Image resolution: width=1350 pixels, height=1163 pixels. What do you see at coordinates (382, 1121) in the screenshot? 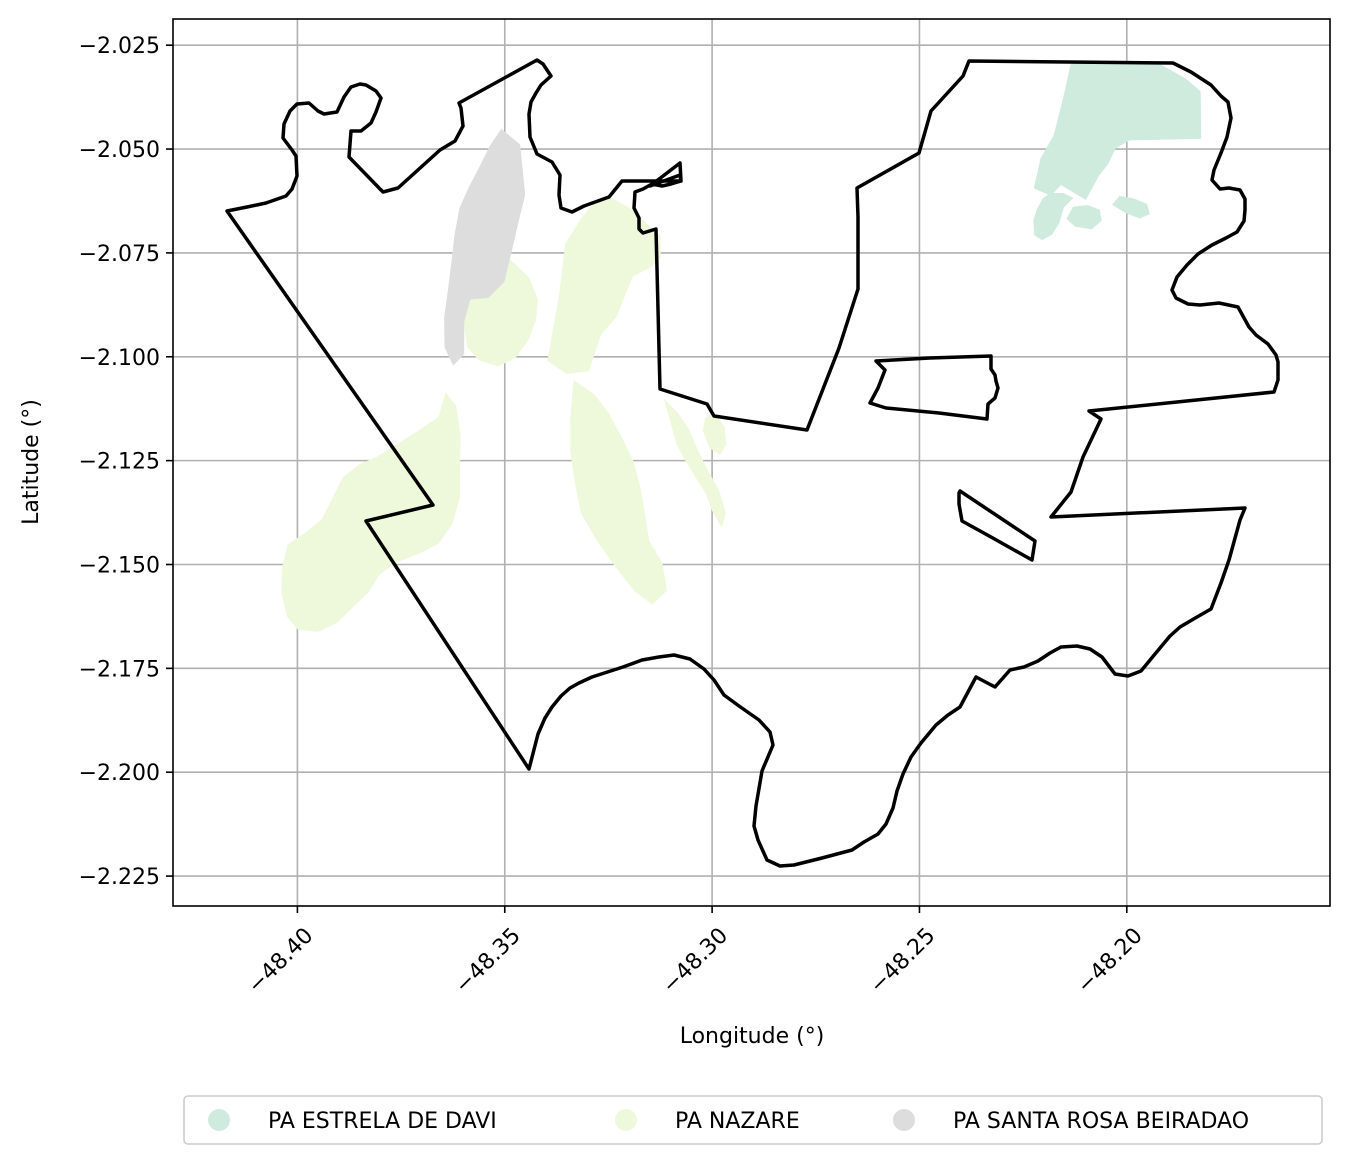
I see `legend-label-estrela-de-davi: PA ESTRELA DE DAVI` at bounding box center [382, 1121].